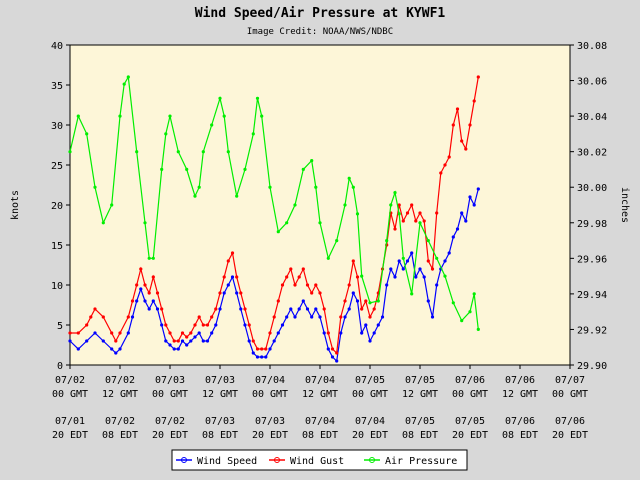 This screenshot has height=480, width=640. Describe the element at coordinates (70, 380) in the screenshot. I see `x-tick-label-gmt-date: 07/02` at that location.